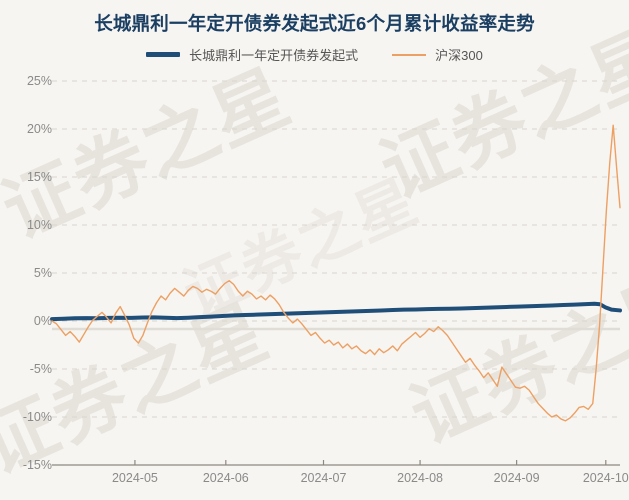  What do you see at coordinates (225, 478) in the screenshot?
I see `x-axis-tick-label: 2024-06` at bounding box center [225, 478].